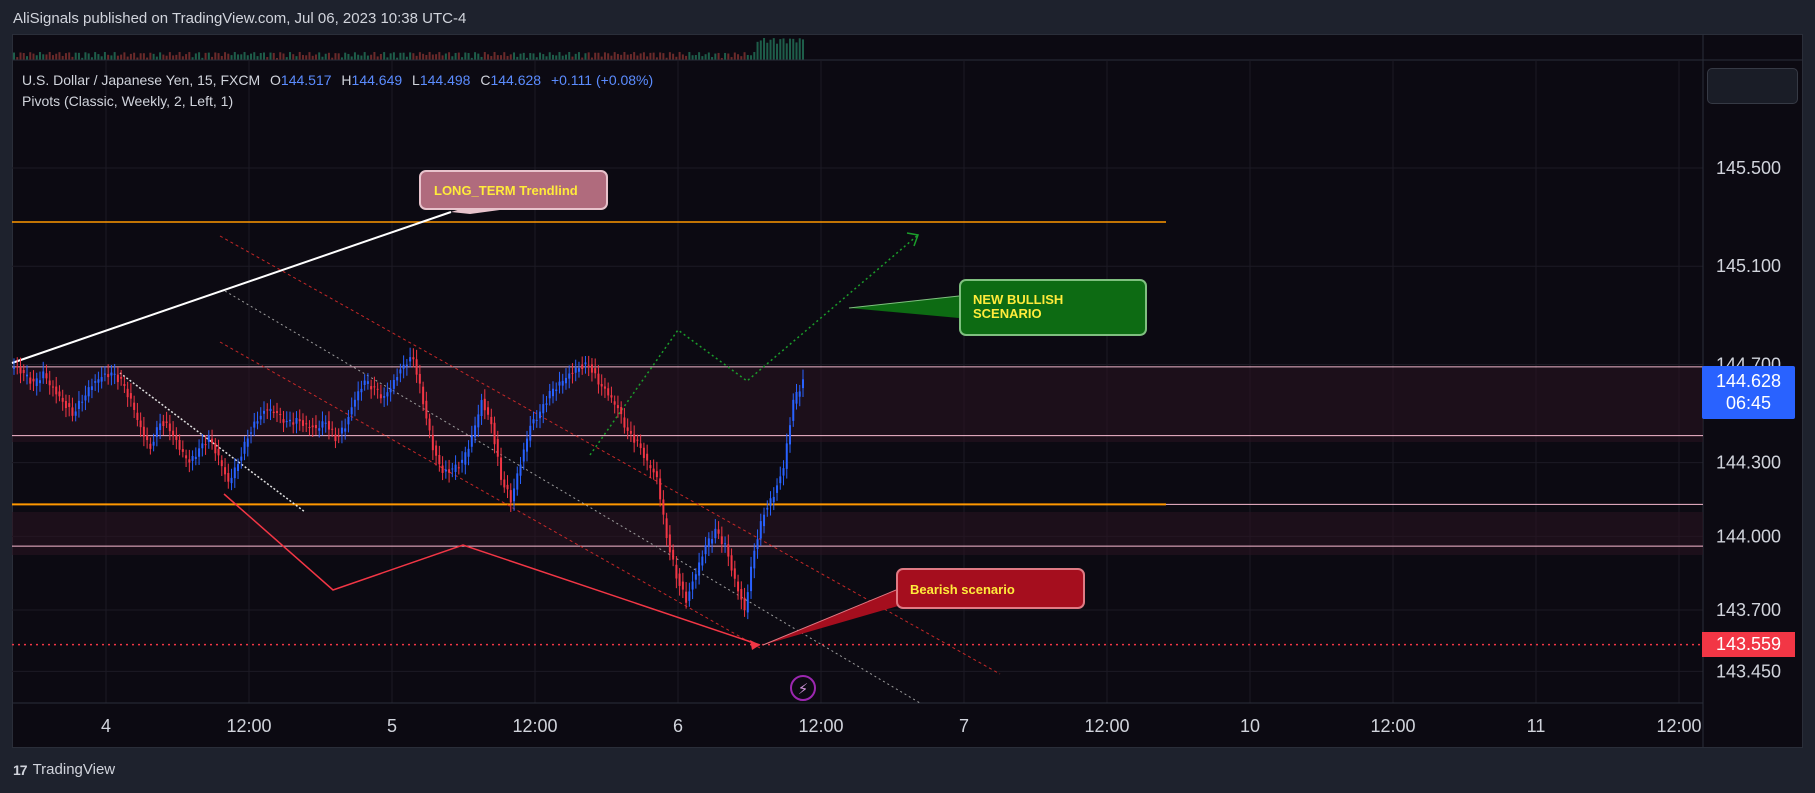 Image resolution: width=1815 pixels, height=793 pixels. What do you see at coordinates (490, 495) in the screenshot?
I see `channel-lower` at bounding box center [490, 495].